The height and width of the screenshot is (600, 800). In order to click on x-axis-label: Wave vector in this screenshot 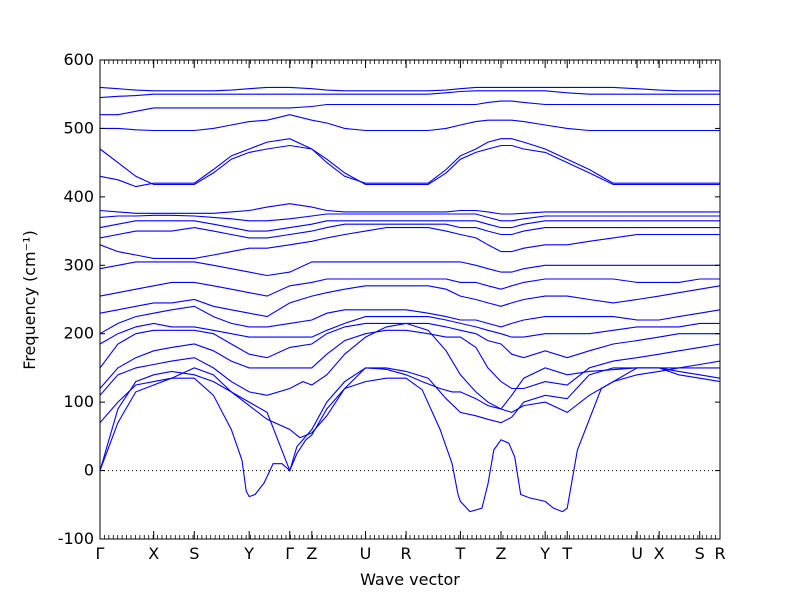, I will do `click(410, 579)`.